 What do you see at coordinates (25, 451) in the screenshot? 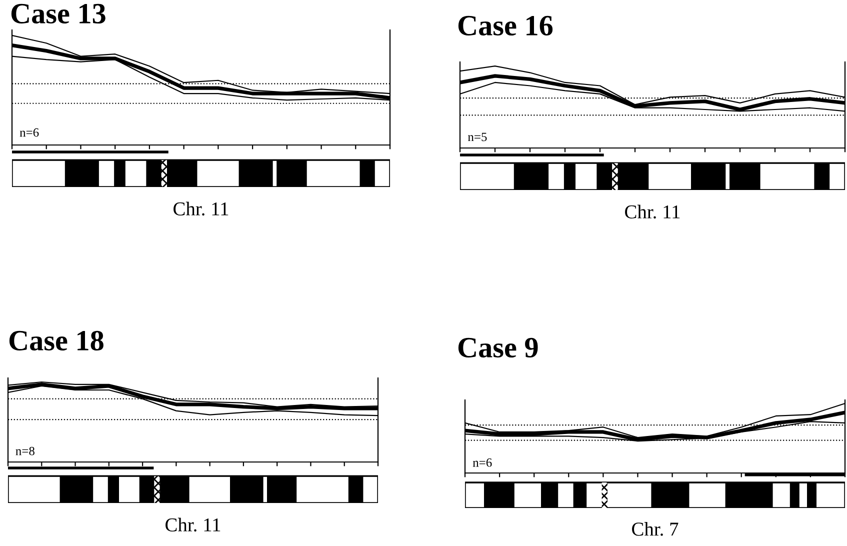
I see `annotation: n=8` at bounding box center [25, 451].